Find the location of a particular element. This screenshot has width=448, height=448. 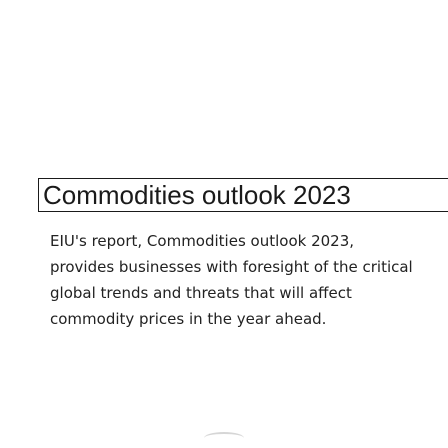

title-box: Commodities outlook 2023 is located at coordinates (243, 195).